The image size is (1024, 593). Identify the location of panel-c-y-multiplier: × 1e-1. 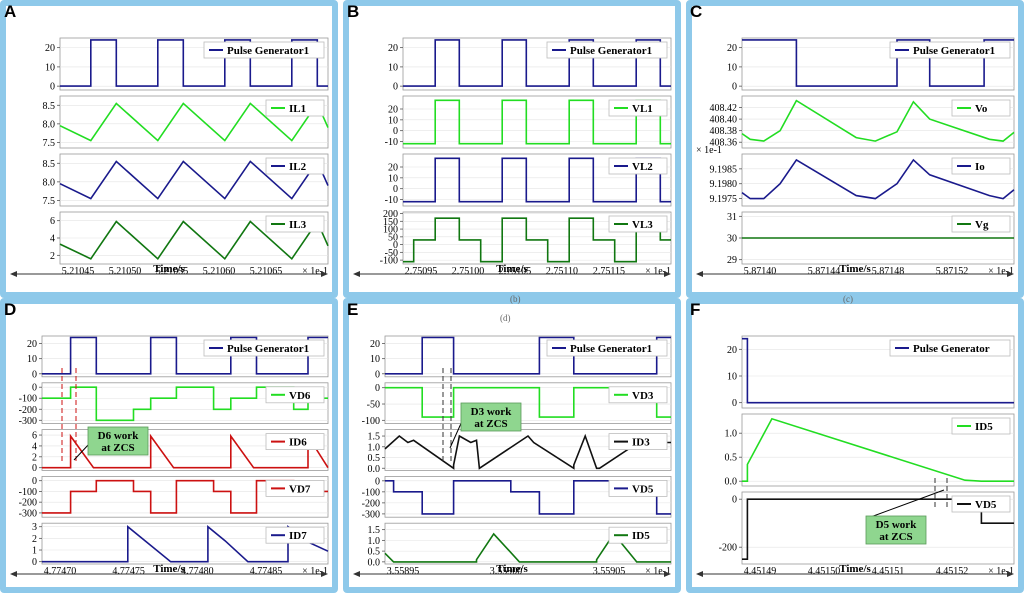
(709, 150).